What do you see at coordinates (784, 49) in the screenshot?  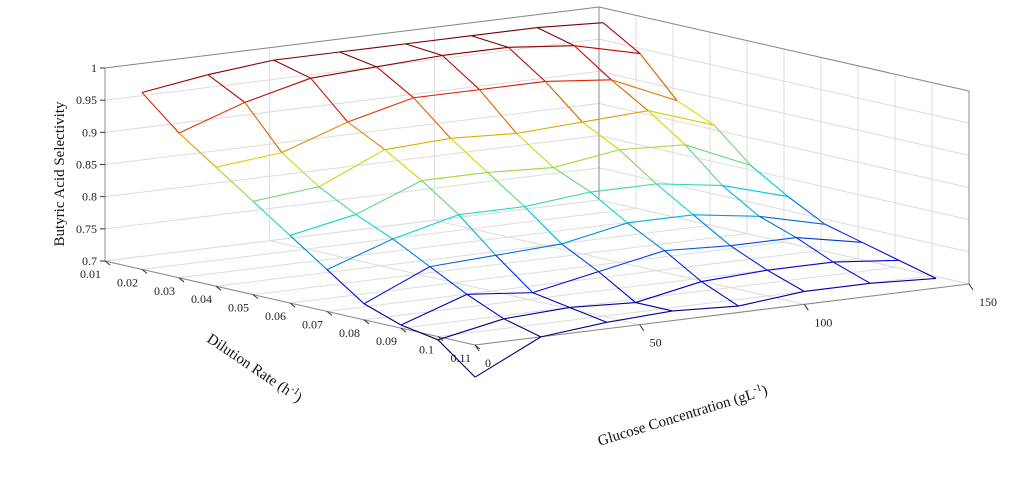 I see `box-edge` at bounding box center [784, 49].